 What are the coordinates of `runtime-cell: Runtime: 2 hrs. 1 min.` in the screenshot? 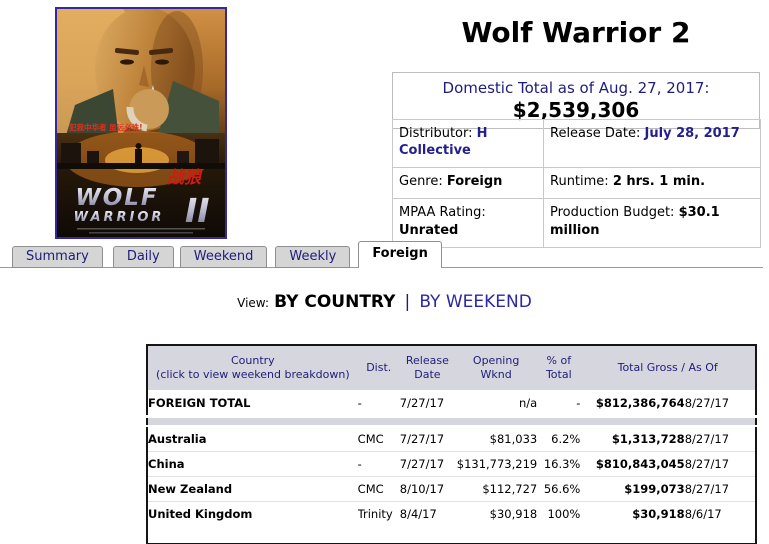 It's located at (652, 183).